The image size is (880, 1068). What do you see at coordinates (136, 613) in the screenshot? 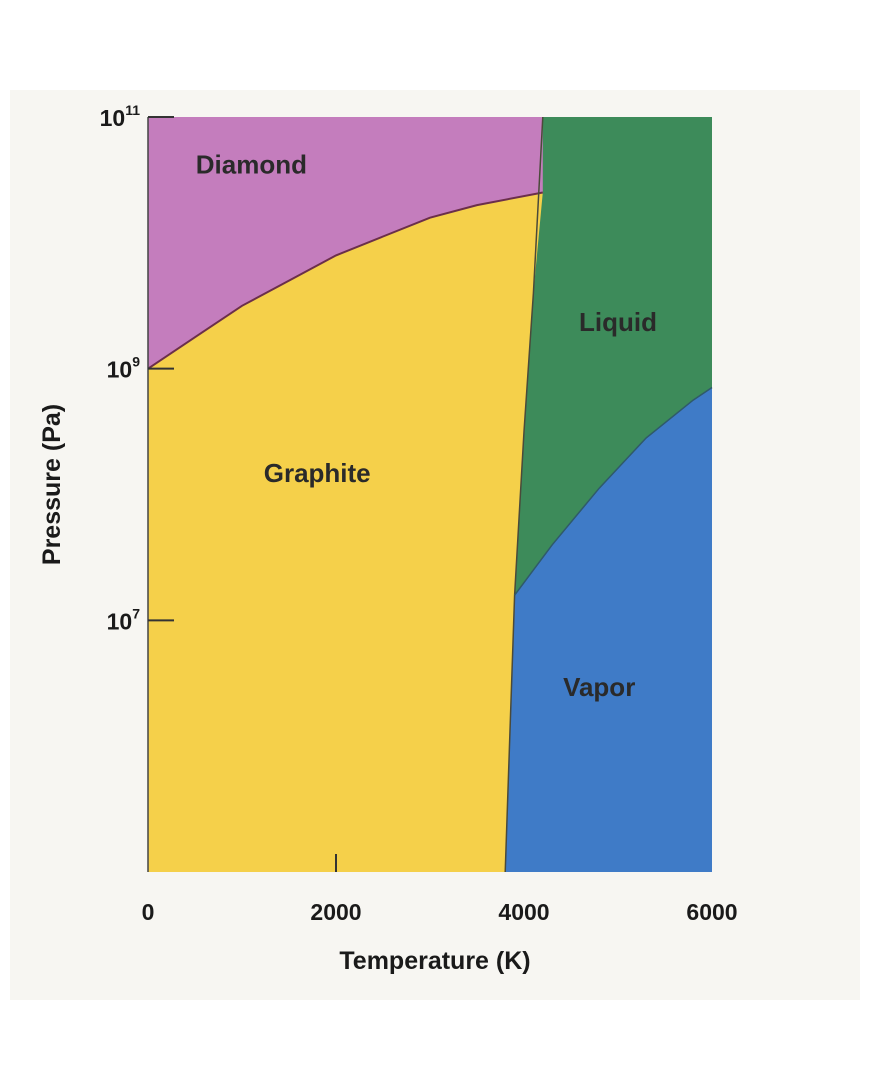
I see `y-tick-exponent: 7` at bounding box center [136, 613].